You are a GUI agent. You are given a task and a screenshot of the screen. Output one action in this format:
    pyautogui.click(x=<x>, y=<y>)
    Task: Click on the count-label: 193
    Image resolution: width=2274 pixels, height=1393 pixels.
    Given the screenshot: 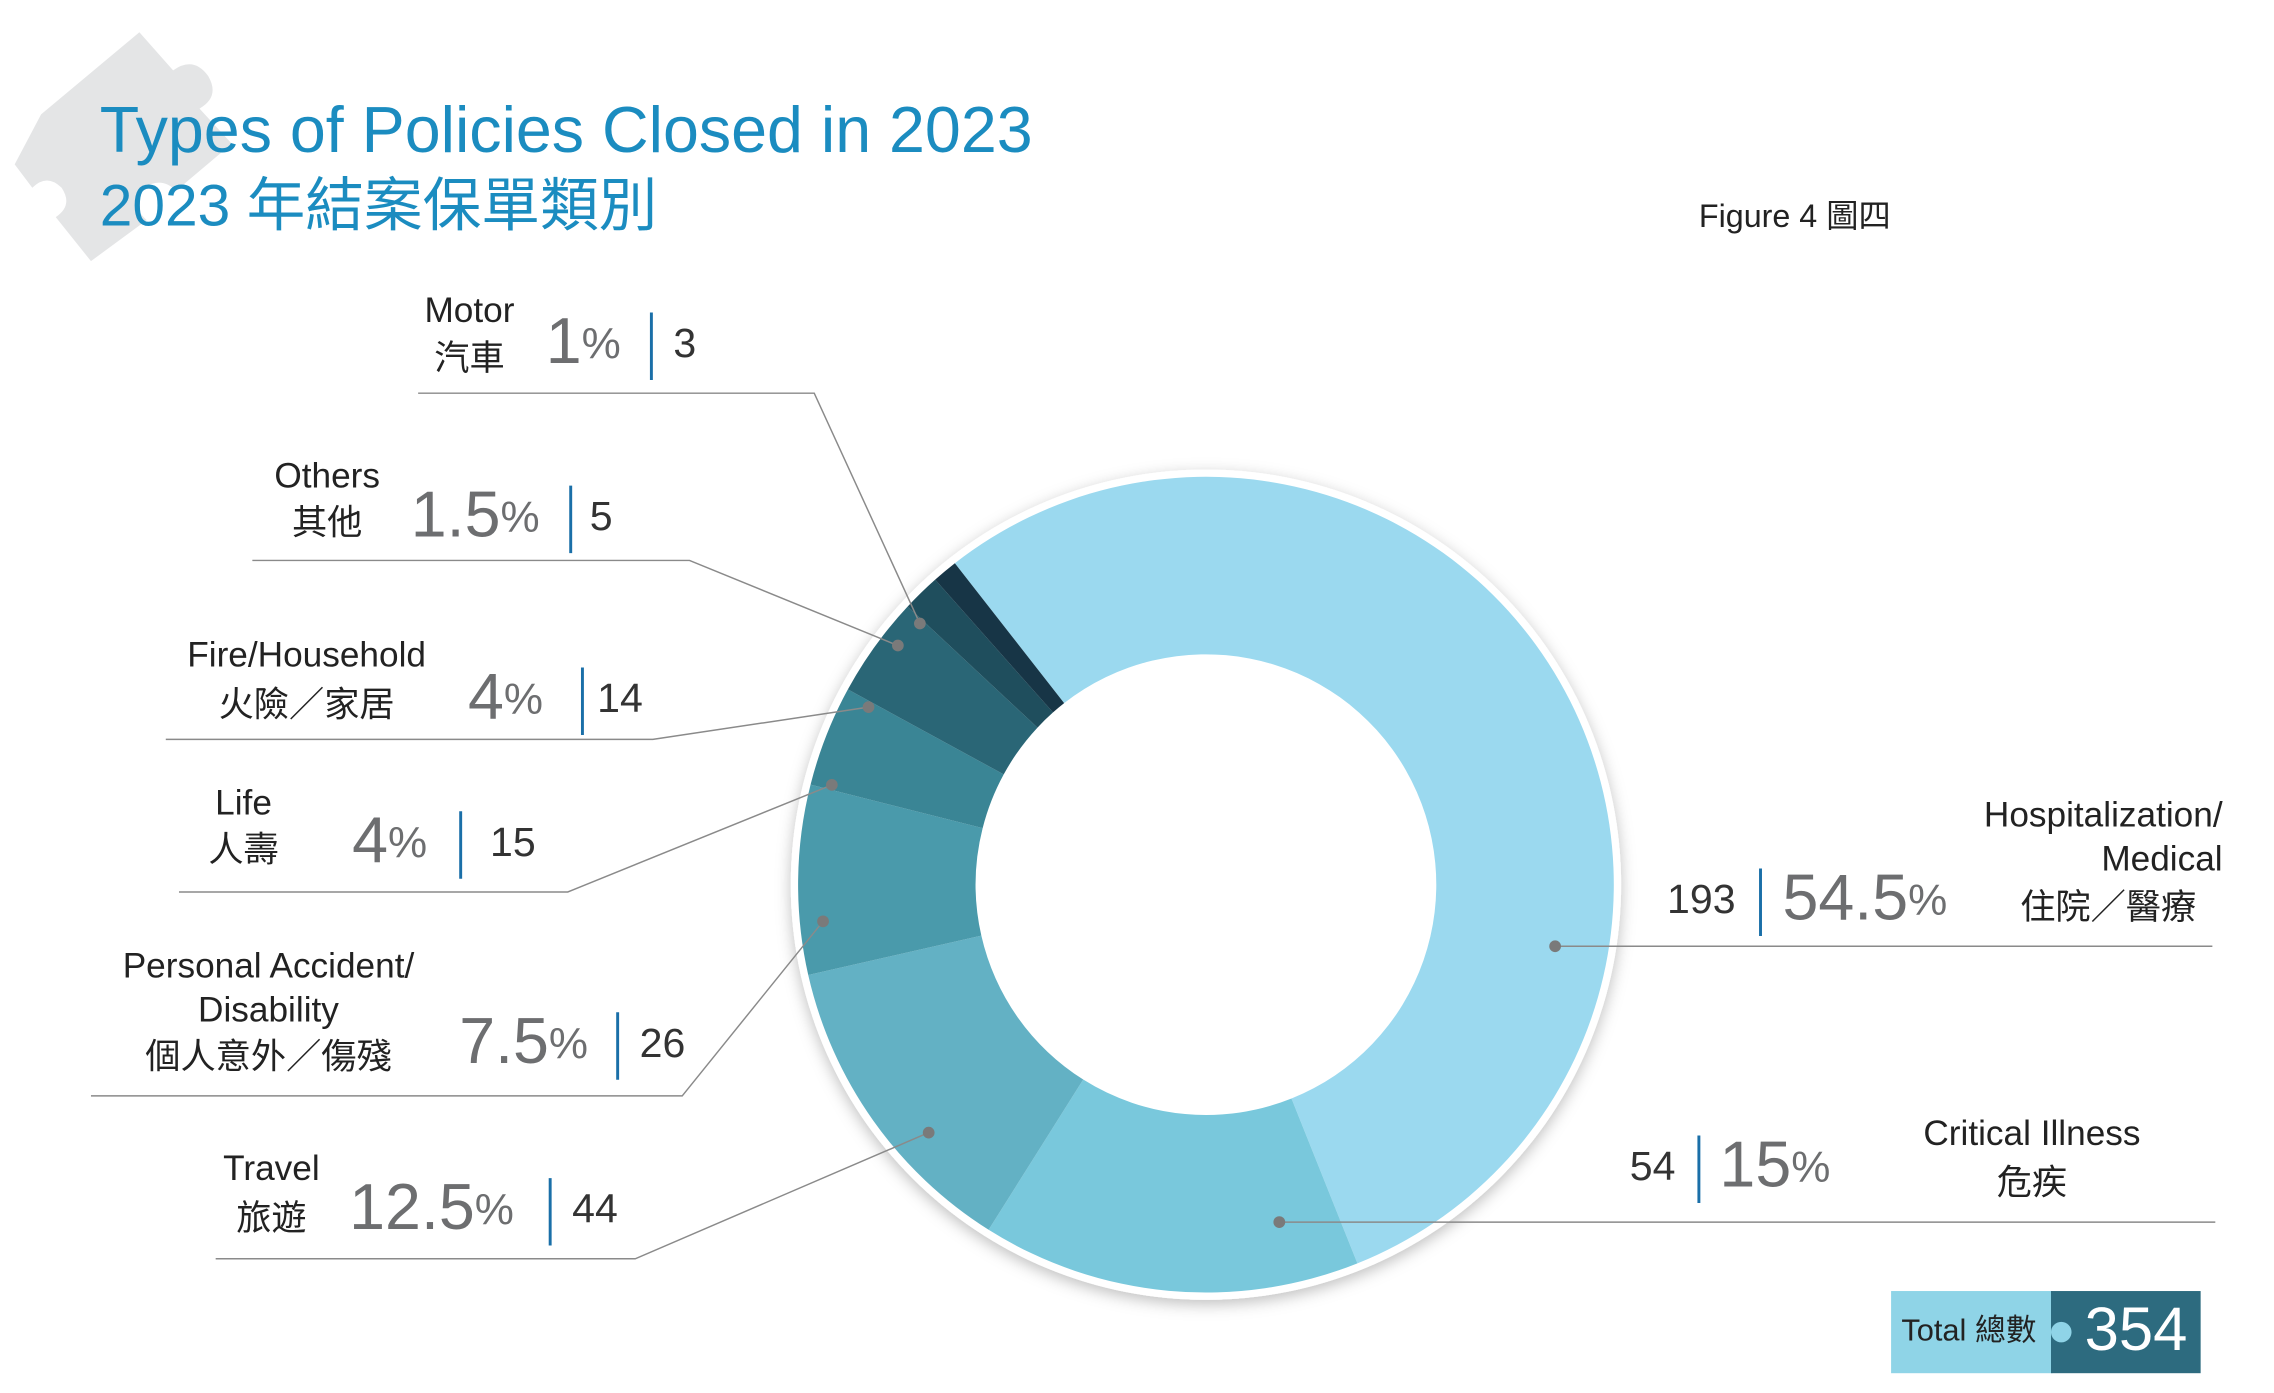 What is the action you would take?
    pyautogui.click(x=1701, y=899)
    